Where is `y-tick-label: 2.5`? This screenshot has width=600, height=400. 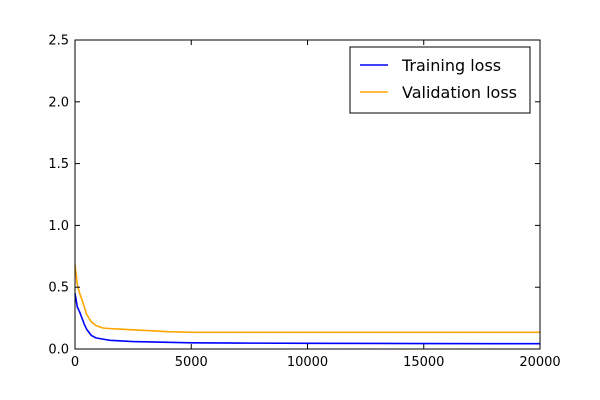 y-tick-label: 2.5 is located at coordinates (58, 41).